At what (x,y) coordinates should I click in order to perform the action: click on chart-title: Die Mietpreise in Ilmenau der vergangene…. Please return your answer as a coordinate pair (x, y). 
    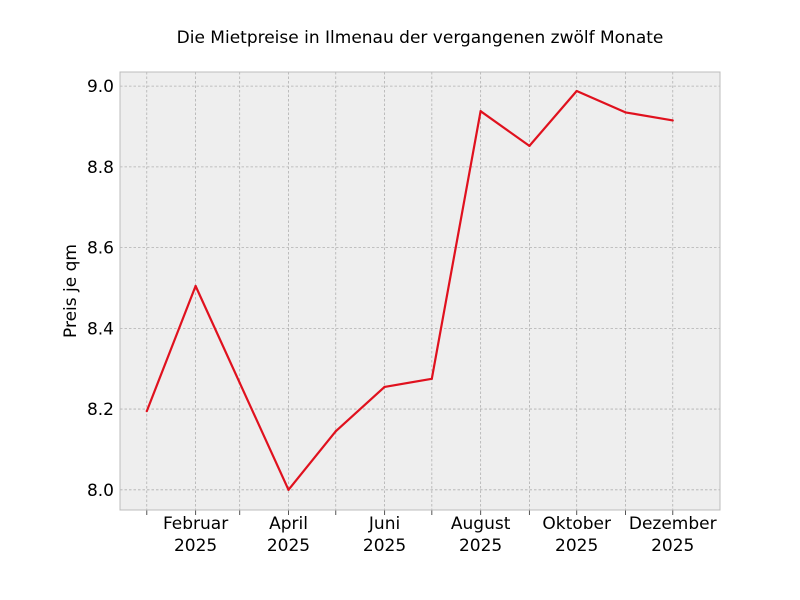
    Looking at the image, I should click on (420, 38).